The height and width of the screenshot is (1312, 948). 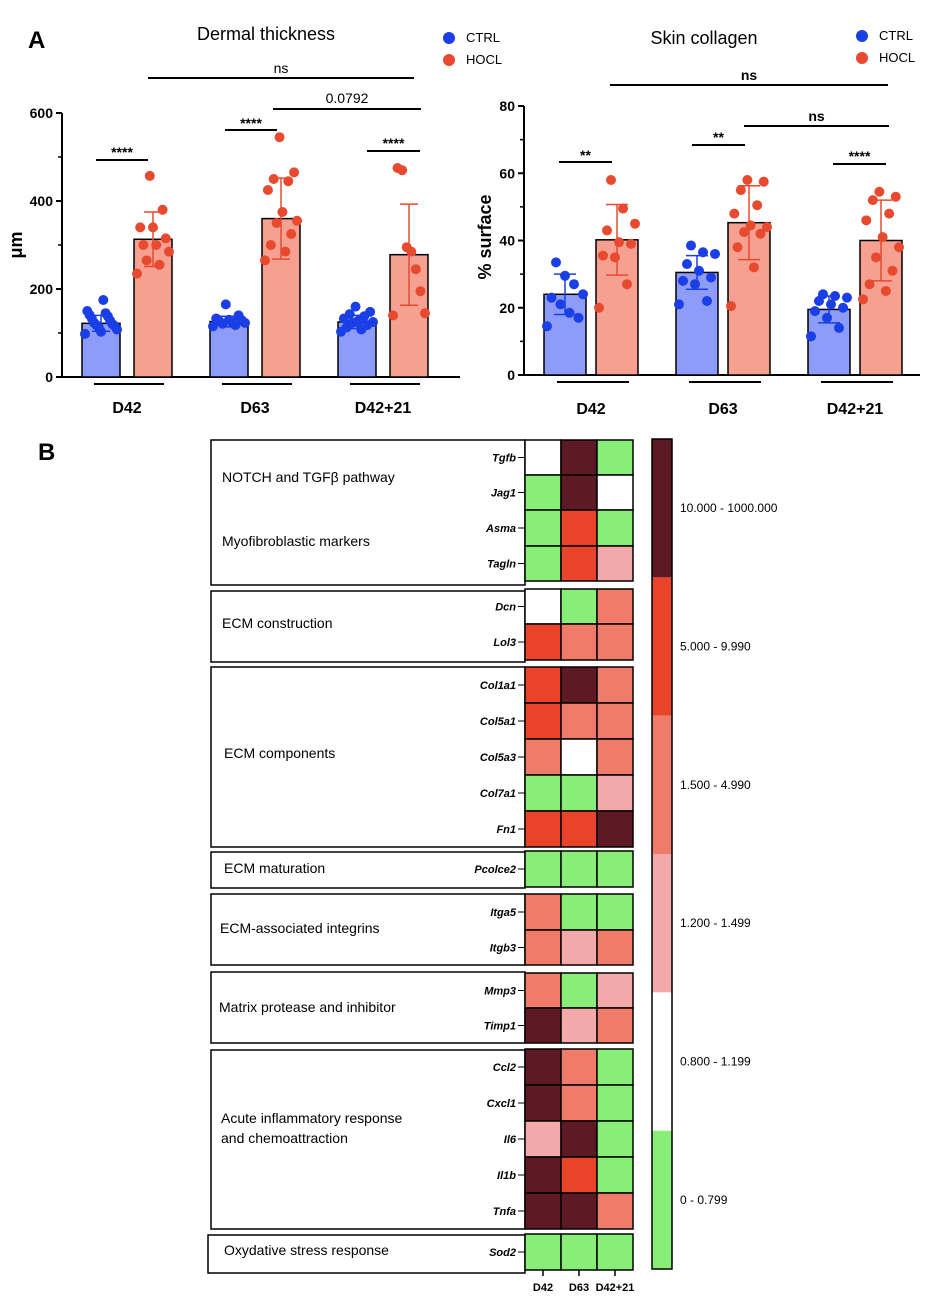 What do you see at coordinates (503, 913) in the screenshot?
I see `heatmap-gene-label: Itga5` at bounding box center [503, 913].